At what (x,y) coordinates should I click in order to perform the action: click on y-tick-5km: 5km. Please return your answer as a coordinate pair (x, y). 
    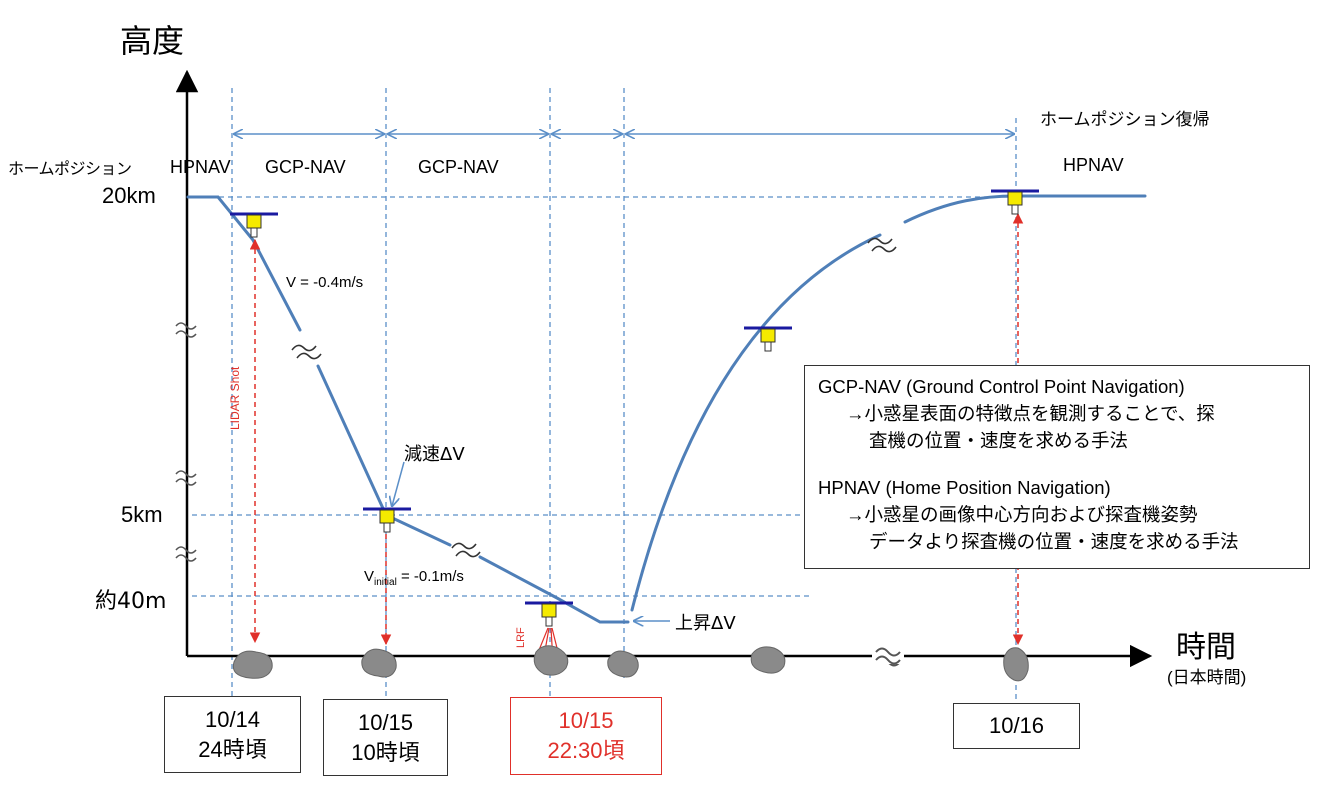
    Looking at the image, I should click on (142, 514).